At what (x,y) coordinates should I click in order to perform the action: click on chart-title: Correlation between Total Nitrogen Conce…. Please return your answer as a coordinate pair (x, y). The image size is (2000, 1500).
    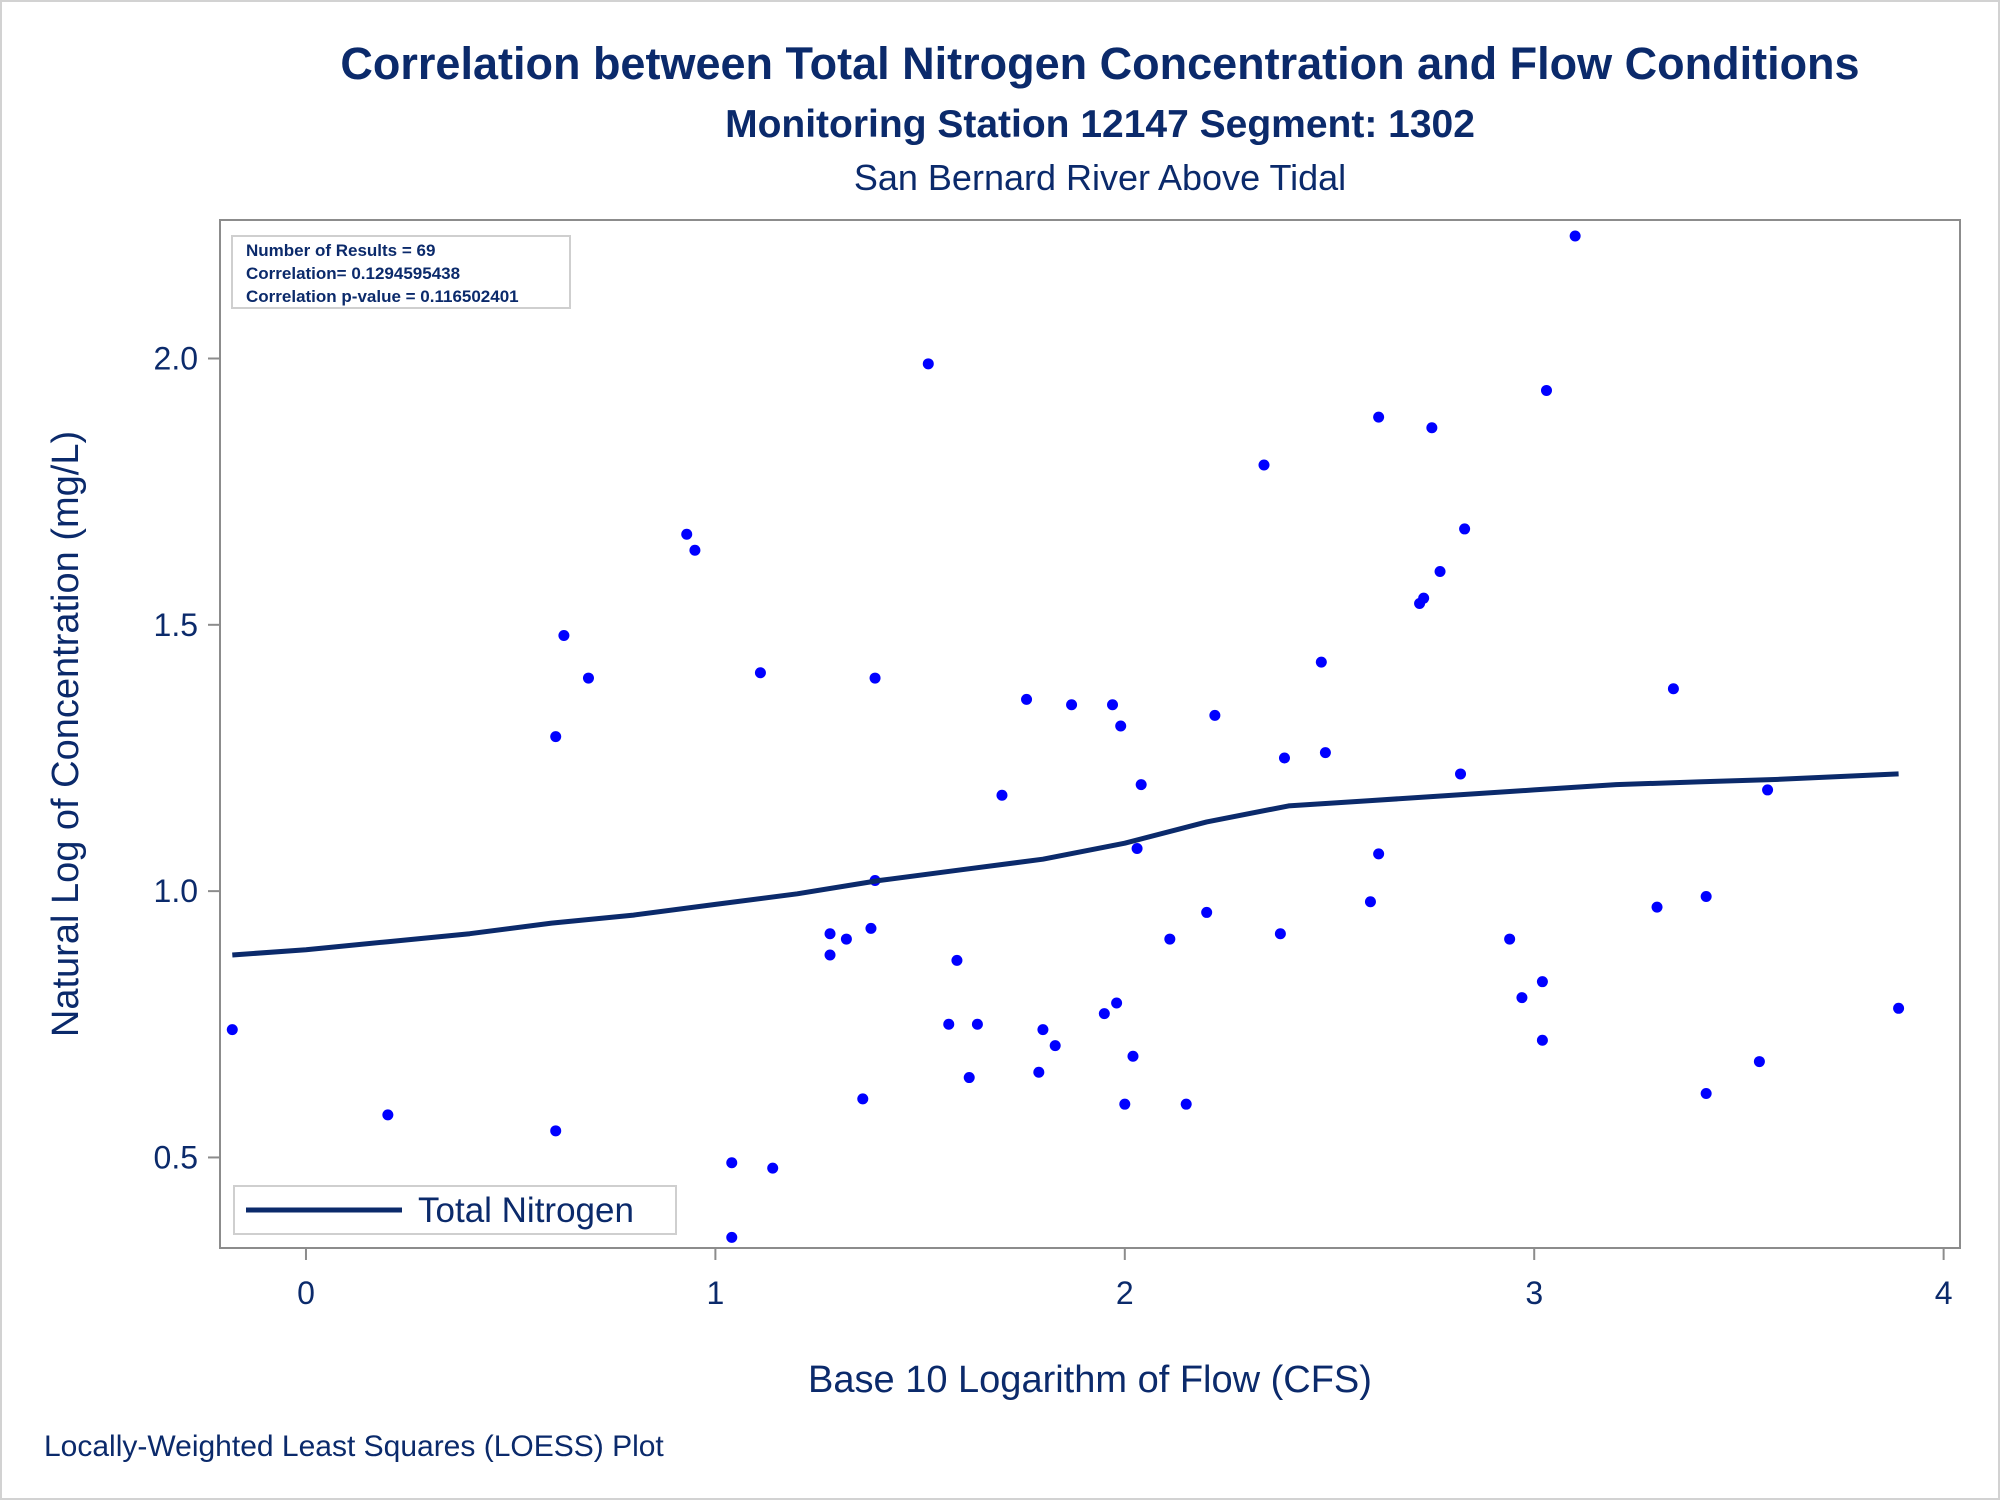
    Looking at the image, I should click on (1100, 63).